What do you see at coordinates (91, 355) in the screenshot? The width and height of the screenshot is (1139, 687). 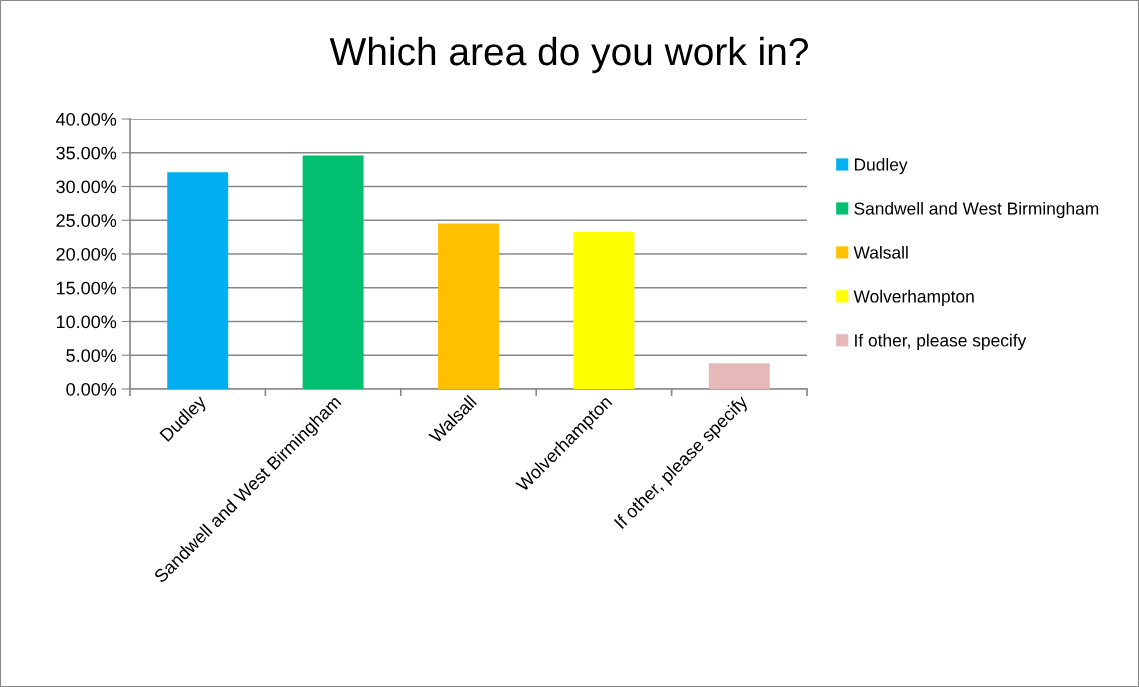 I see `y-tick-label: 5.00%` at bounding box center [91, 355].